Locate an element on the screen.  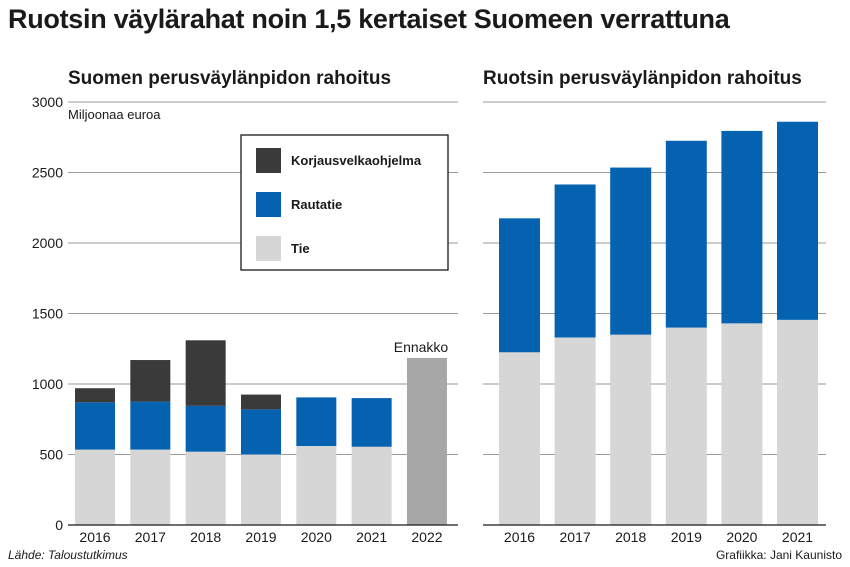
y-tick-label: 1000 is located at coordinates (47, 384).